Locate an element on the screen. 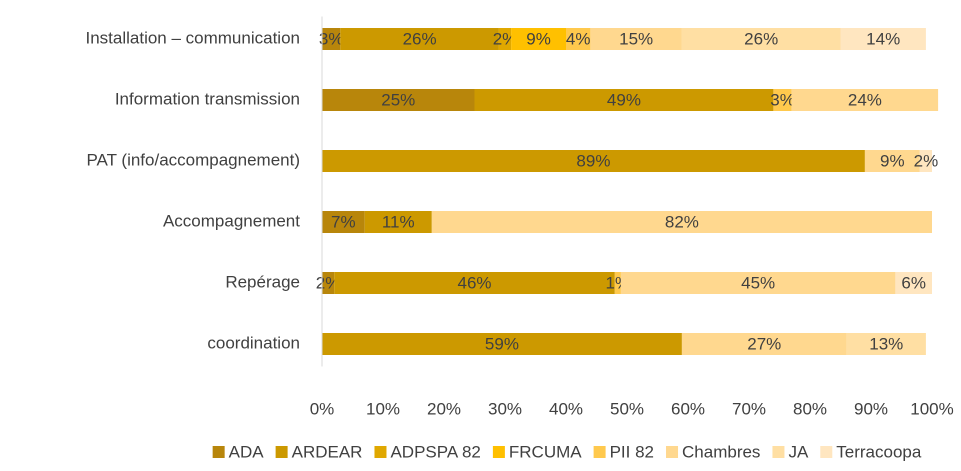  legend-label: ADA is located at coordinates (247, 451).